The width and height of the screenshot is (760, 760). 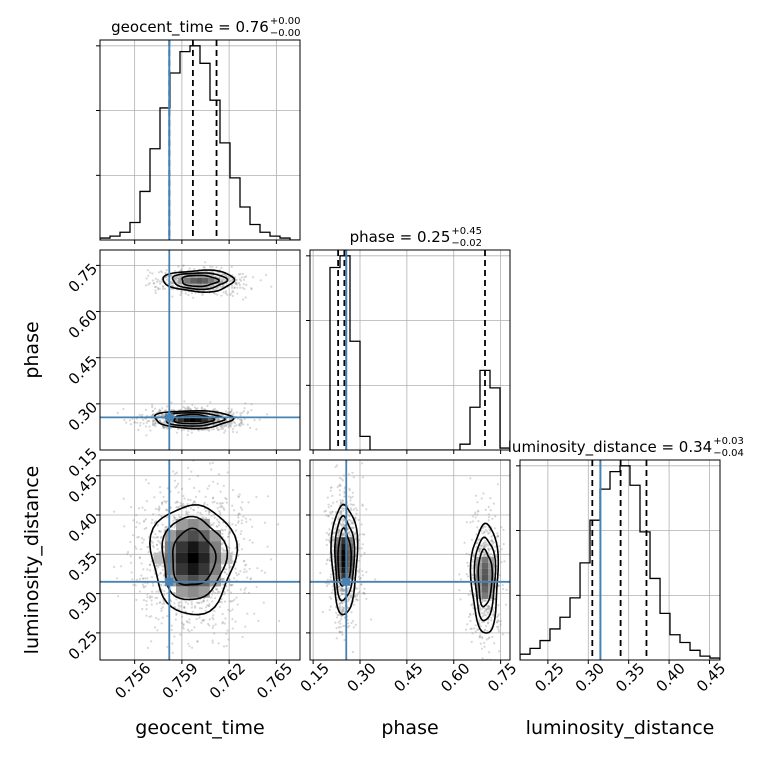 What do you see at coordinates (83, 567) in the screenshot?
I see `y-tick-label: 0.35` at bounding box center [83, 567].